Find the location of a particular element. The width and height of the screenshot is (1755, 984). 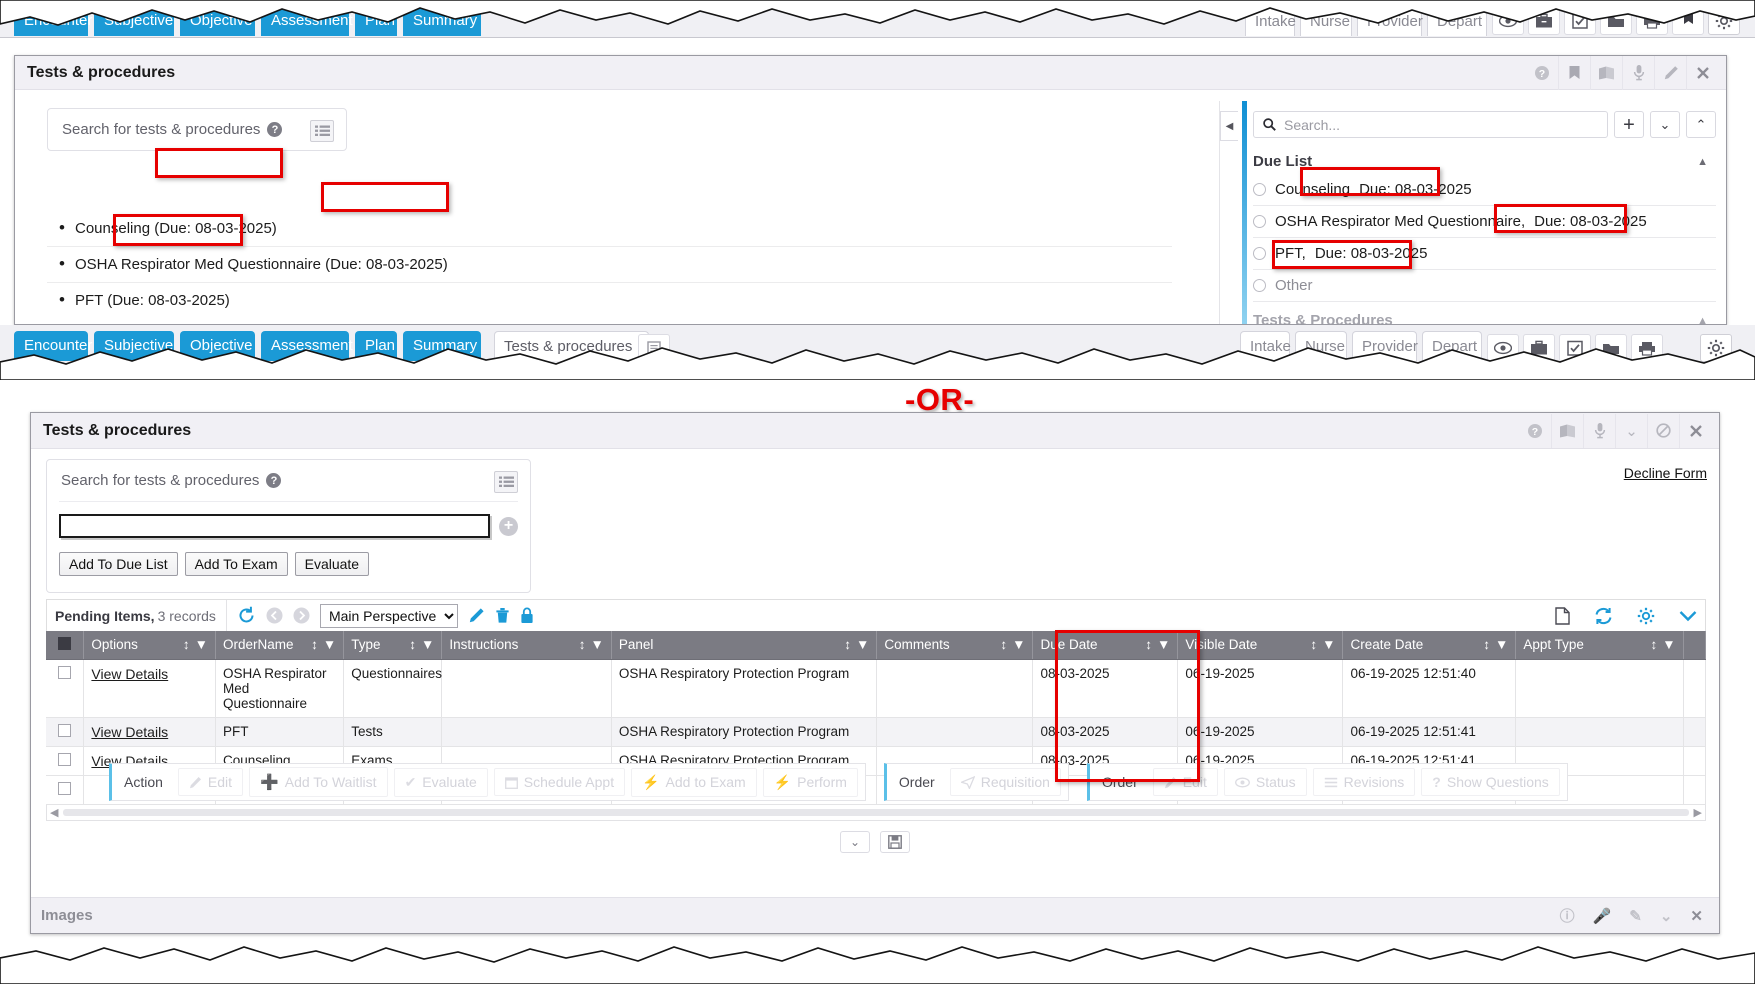

pencil-icon: ✎ is located at coordinates (1635, 916).